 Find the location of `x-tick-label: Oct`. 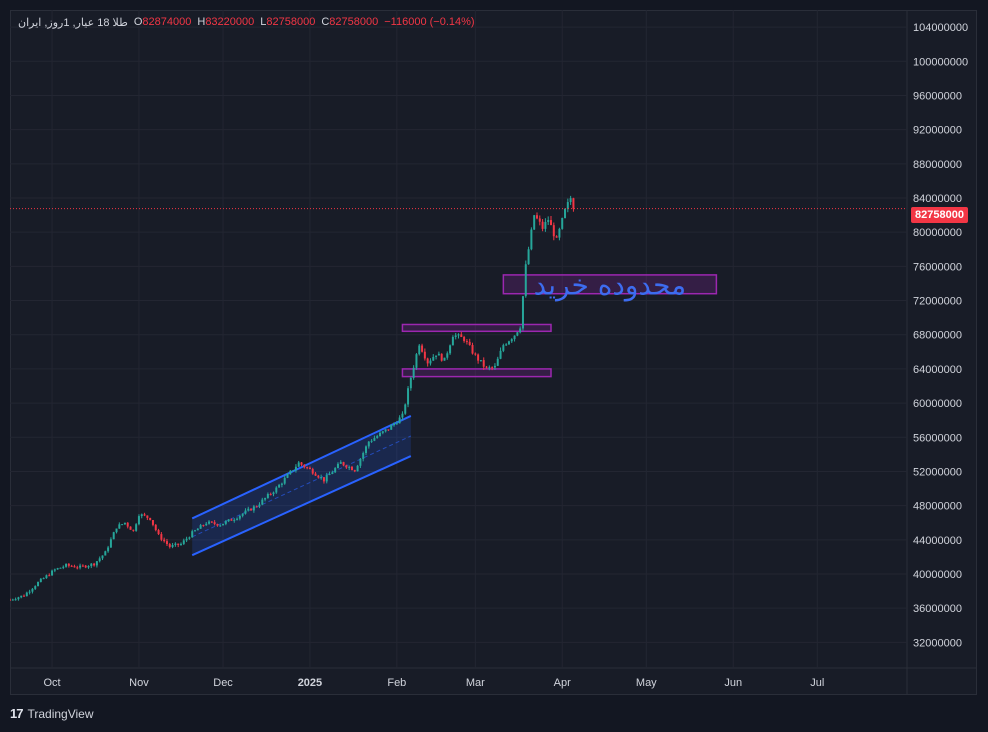

x-tick-label: Oct is located at coordinates (51, 683).